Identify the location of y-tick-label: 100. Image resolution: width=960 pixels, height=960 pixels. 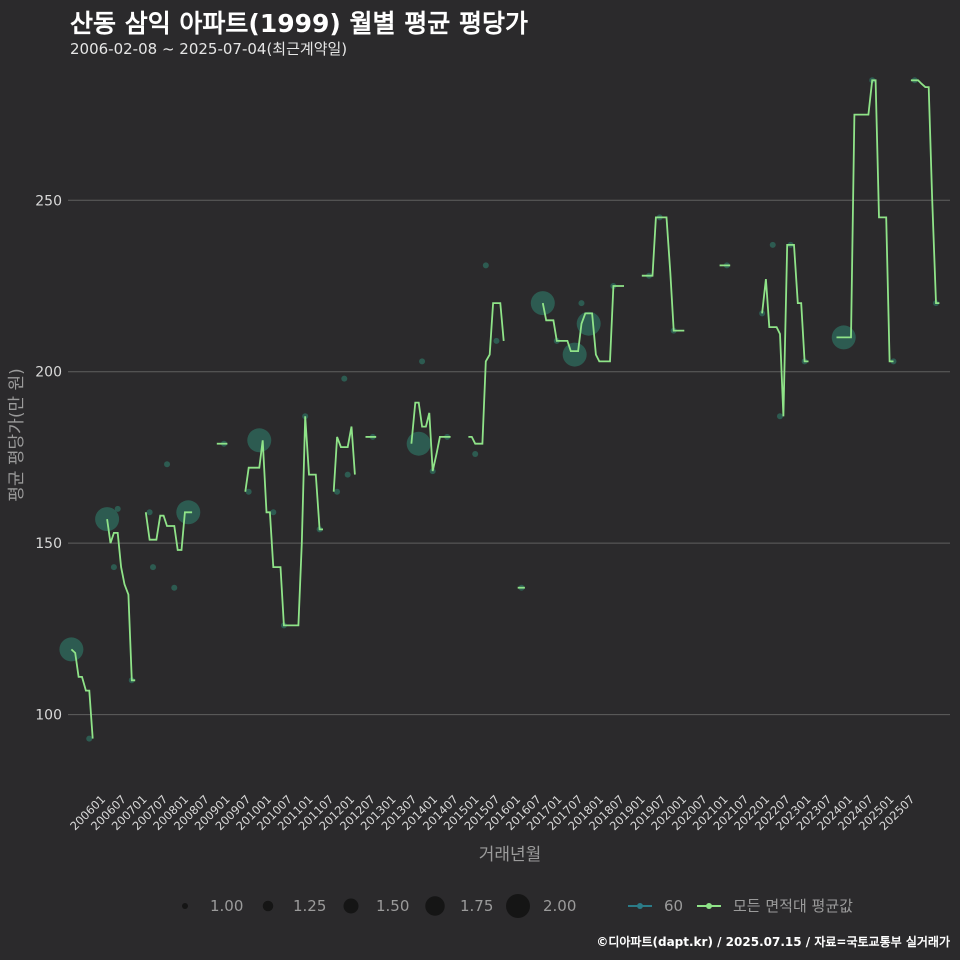
(48, 716).